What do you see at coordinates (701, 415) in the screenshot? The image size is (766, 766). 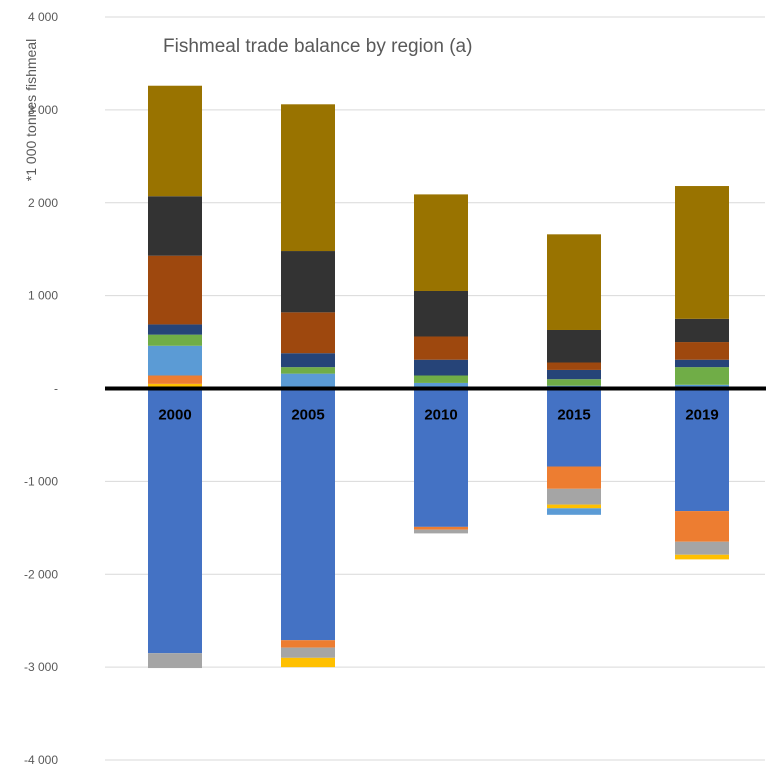 I see `category-label: 2019` at bounding box center [701, 415].